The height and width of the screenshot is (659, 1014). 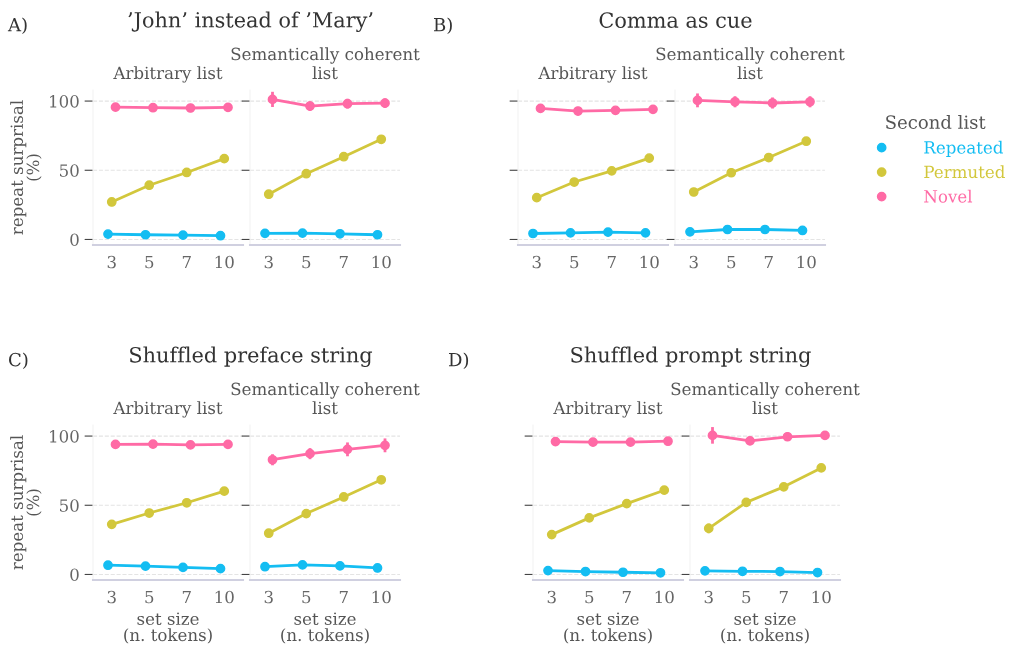 I want to click on text: C), so click(x=18, y=361).